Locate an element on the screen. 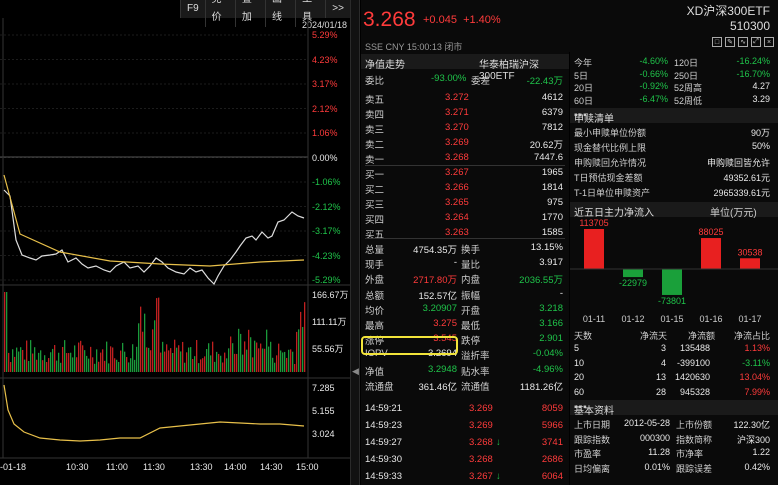 The width and height of the screenshot is (778, 485). perf-label: 今年 is located at coordinates (583, 63).